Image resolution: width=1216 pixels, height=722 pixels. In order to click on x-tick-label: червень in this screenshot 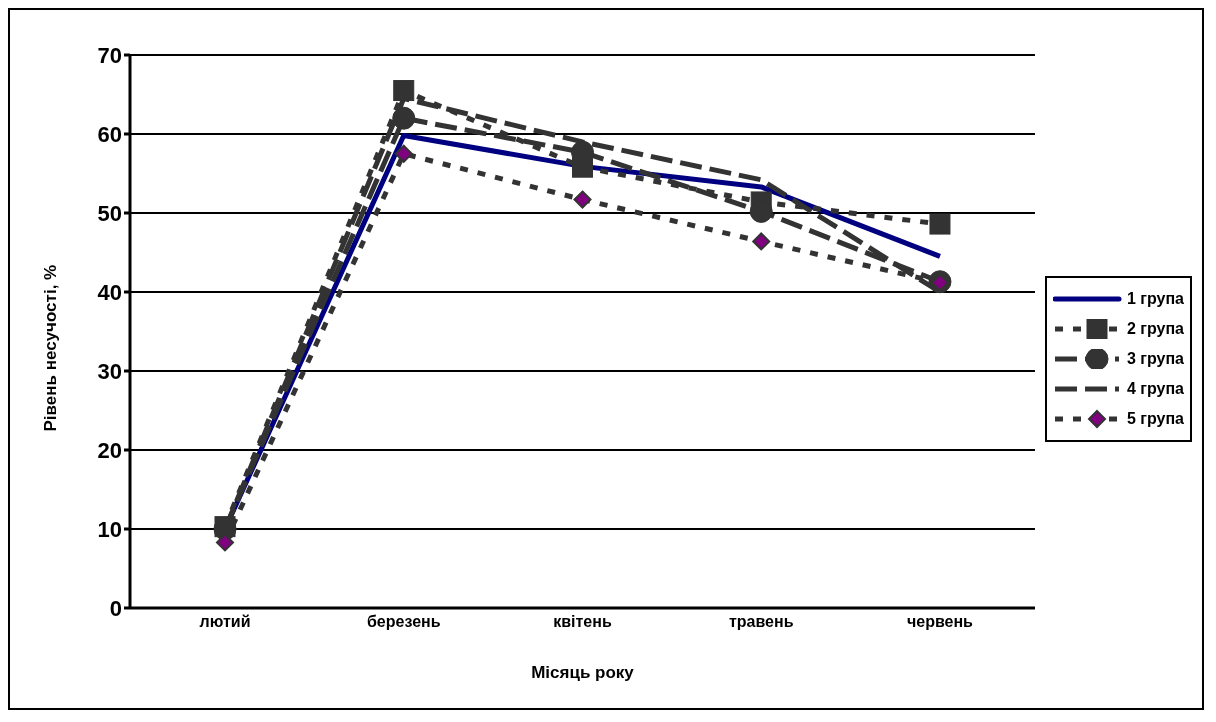, I will do `click(940, 622)`.